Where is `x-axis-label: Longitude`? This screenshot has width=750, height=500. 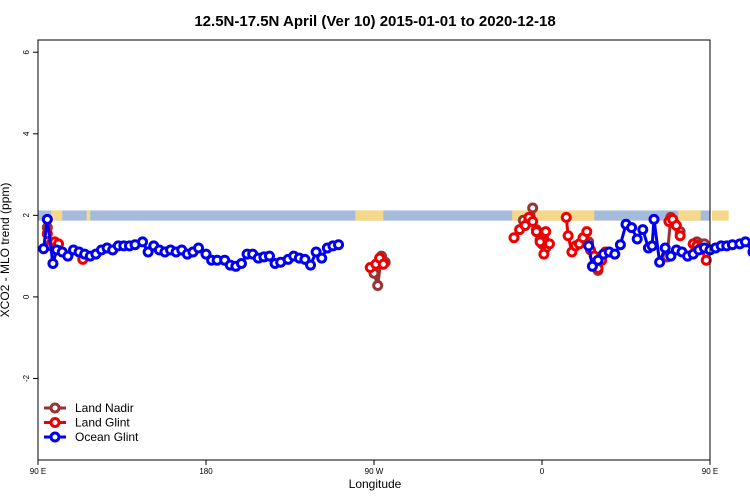
x-axis-label: Longitude is located at coordinates (375, 484).